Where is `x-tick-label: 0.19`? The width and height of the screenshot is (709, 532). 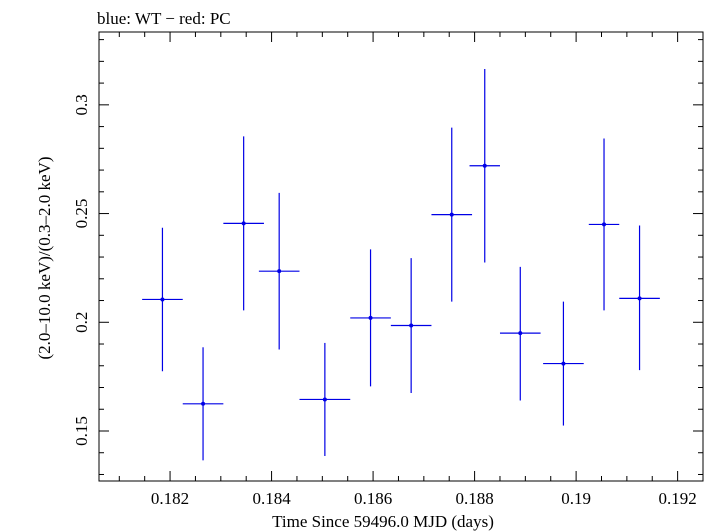
x-tick-label: 0.19 is located at coordinates (576, 498).